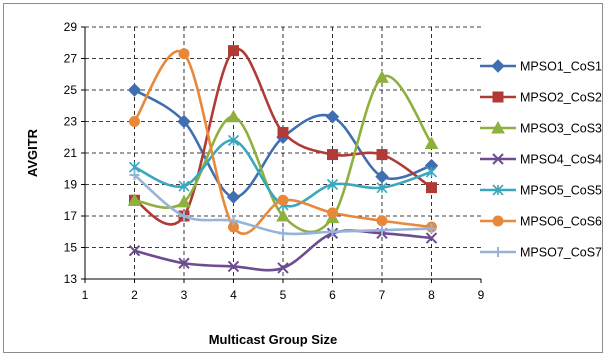  I want to click on y-tick-label: 19, so click(71, 185).